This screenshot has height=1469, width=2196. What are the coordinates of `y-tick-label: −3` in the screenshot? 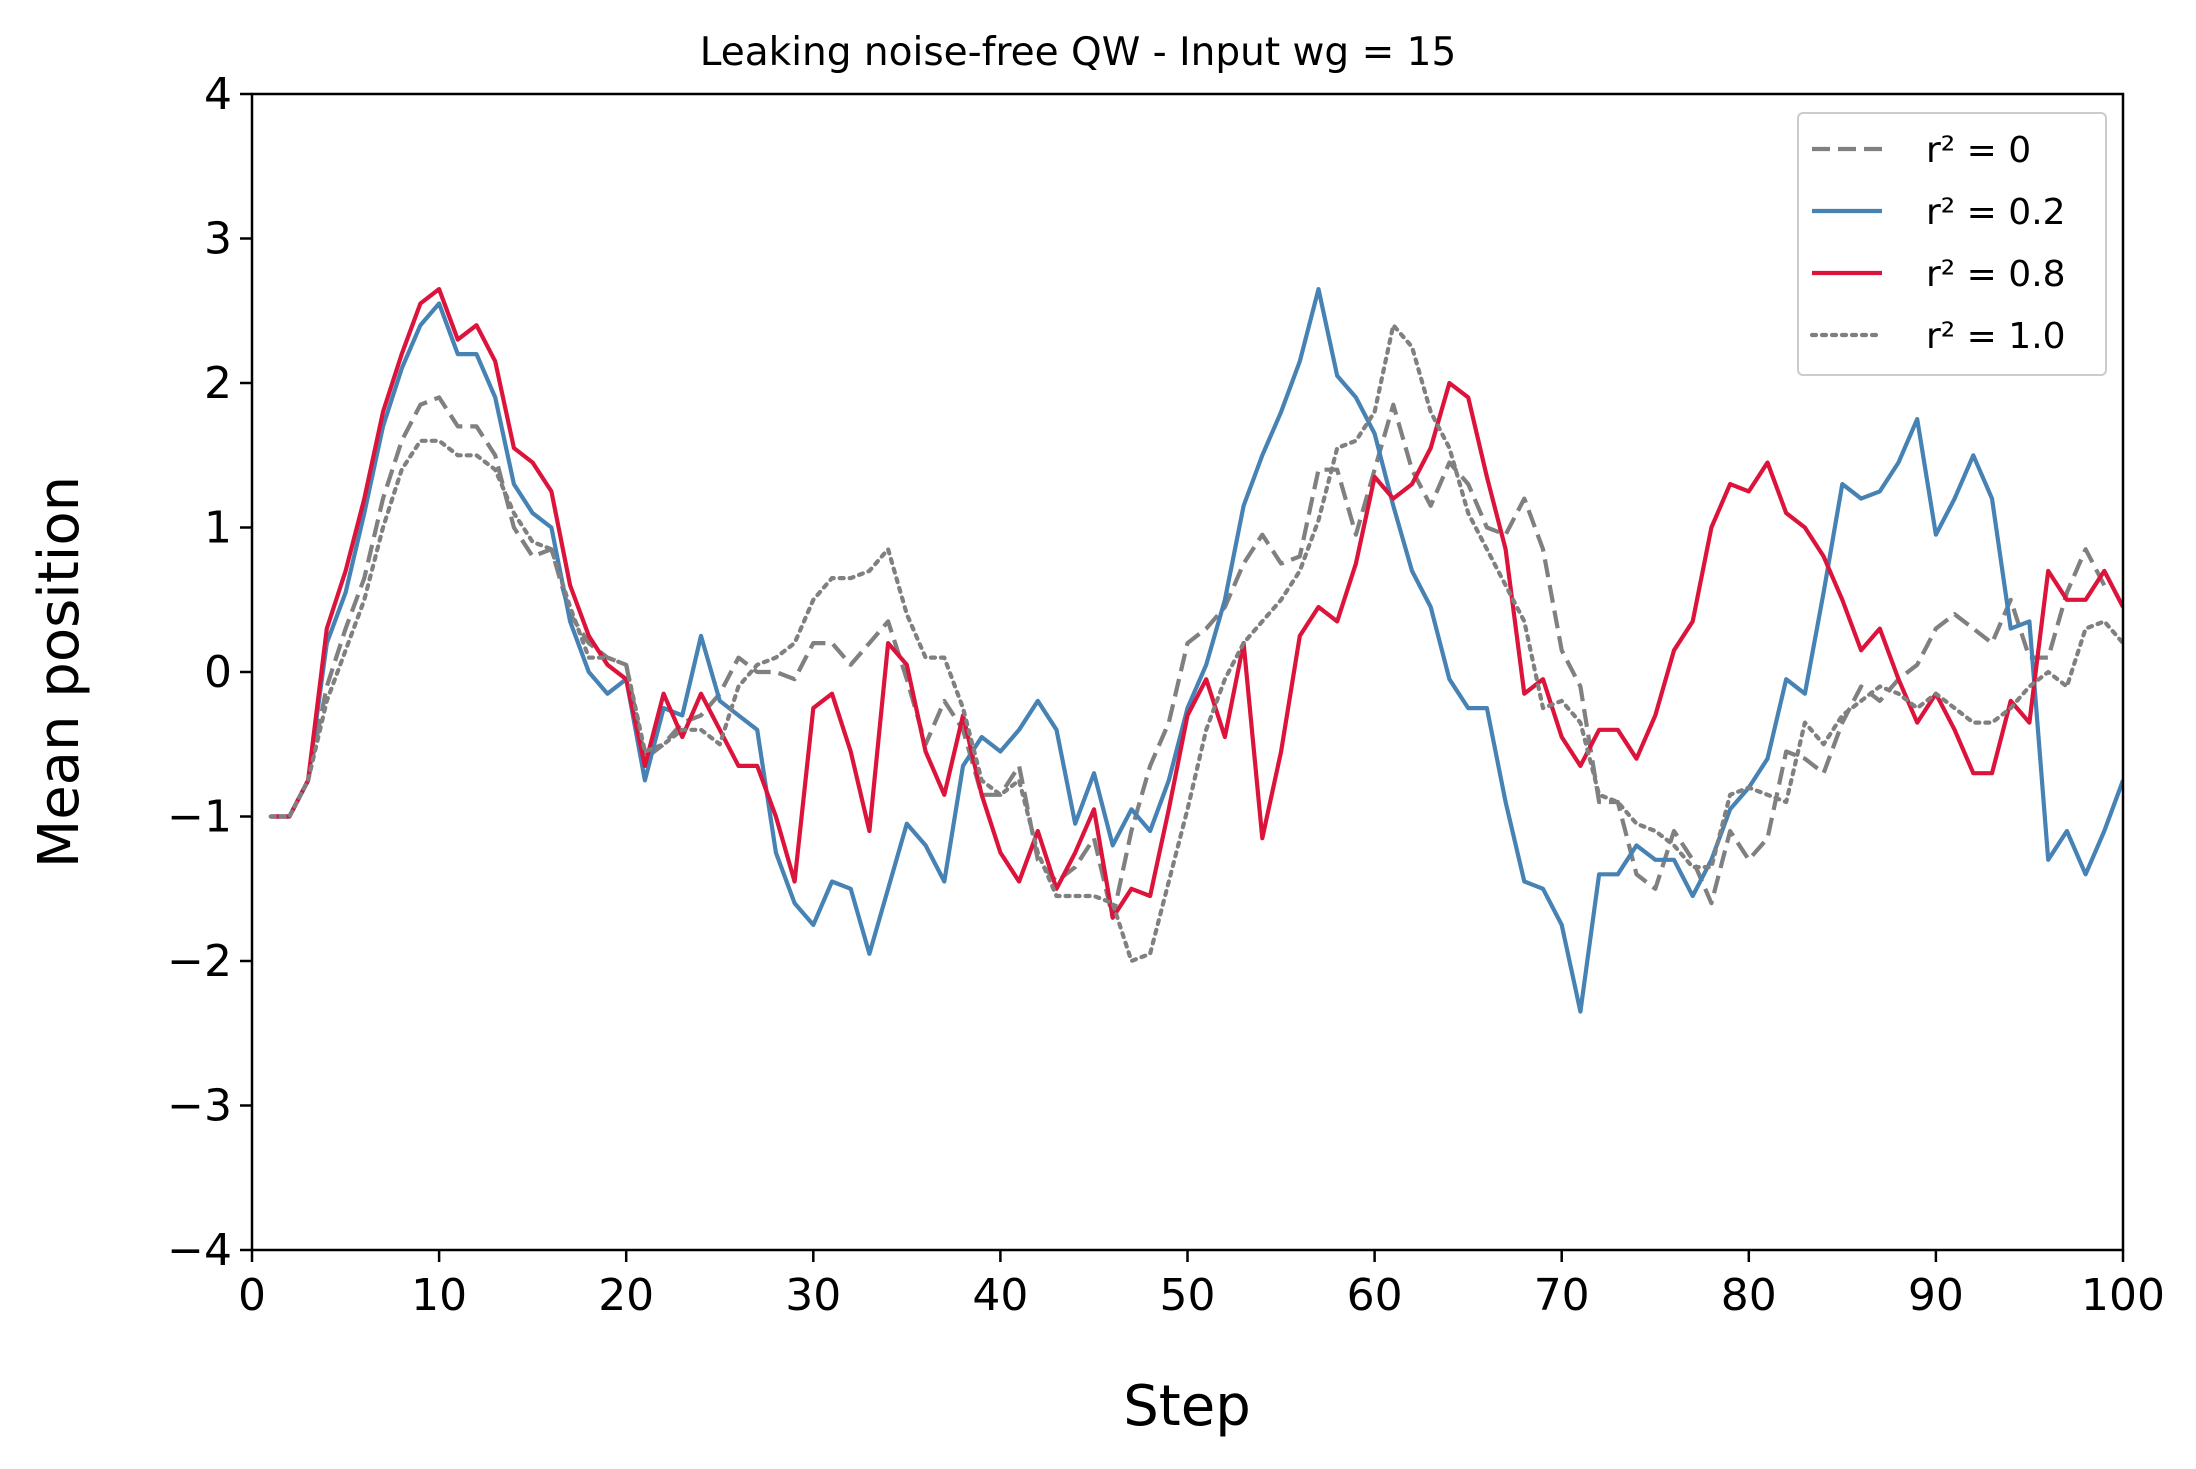 It's located at (199, 1106).